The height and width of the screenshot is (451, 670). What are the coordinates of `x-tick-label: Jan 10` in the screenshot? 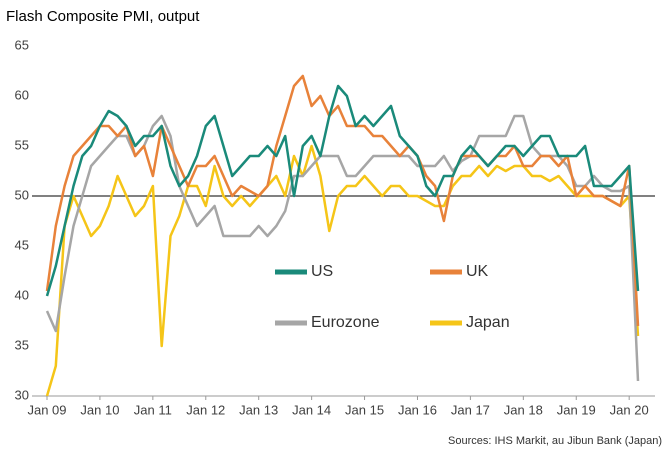 It's located at (99, 409).